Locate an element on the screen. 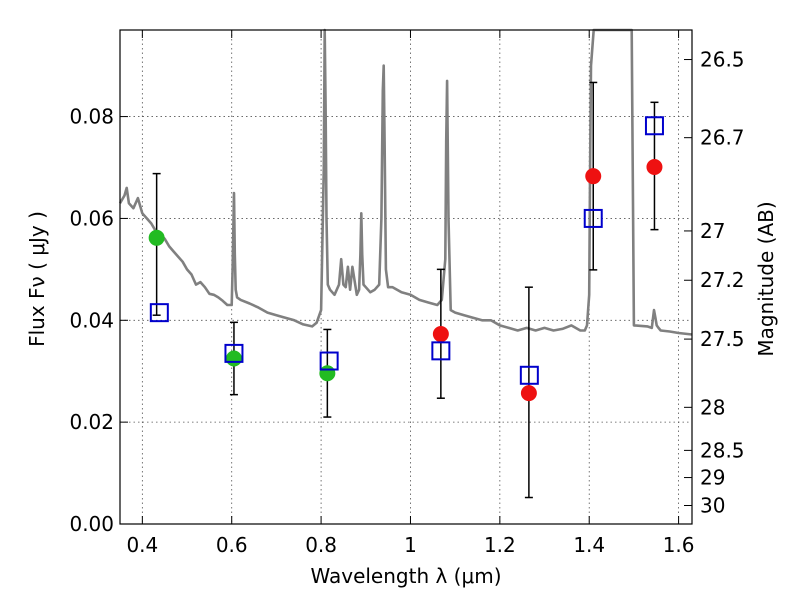 Image resolution: width=800 pixels, height=600 pixels. y-tick-label: 0.04 is located at coordinates (91, 320).